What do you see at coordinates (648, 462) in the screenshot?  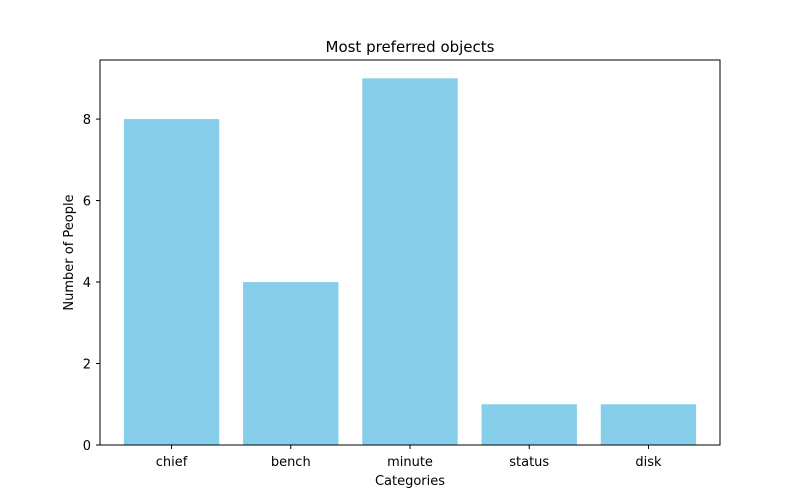 I see `x-tick-label: disk` at bounding box center [648, 462].